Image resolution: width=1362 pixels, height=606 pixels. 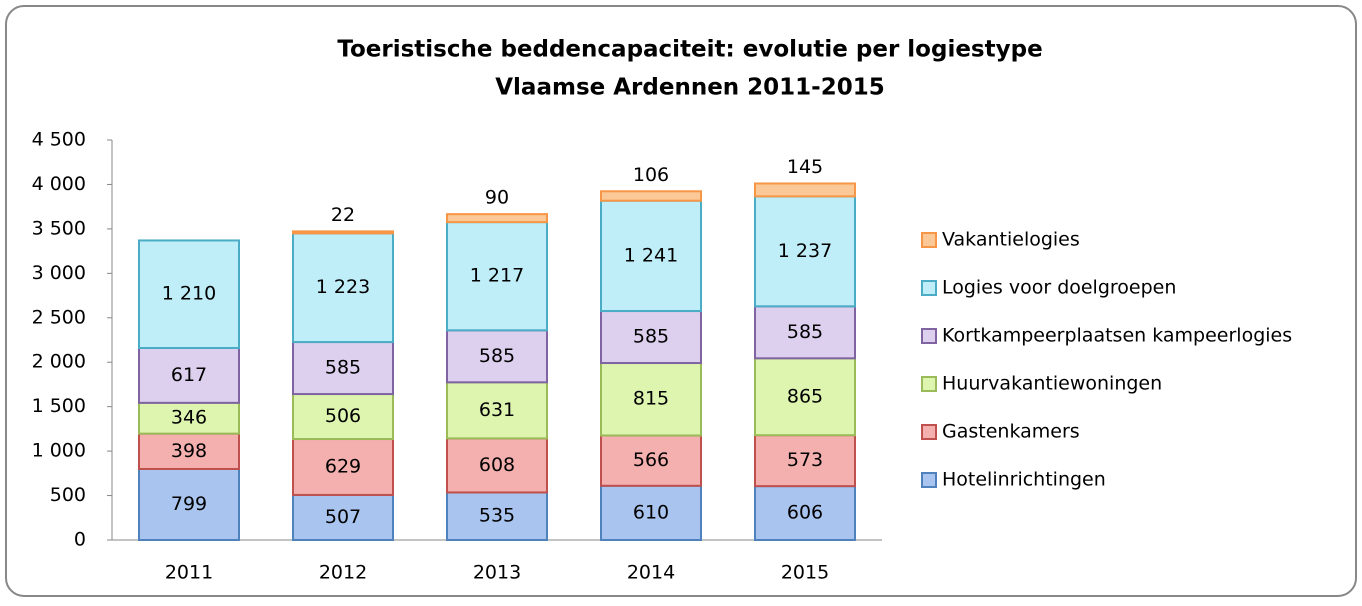 I want to click on data-label: 566, so click(x=651, y=460).